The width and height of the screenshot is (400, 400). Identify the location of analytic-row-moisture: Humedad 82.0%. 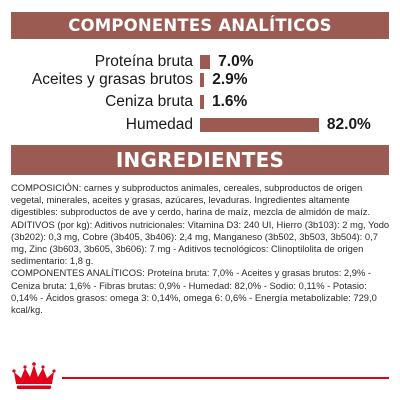
(200, 125).